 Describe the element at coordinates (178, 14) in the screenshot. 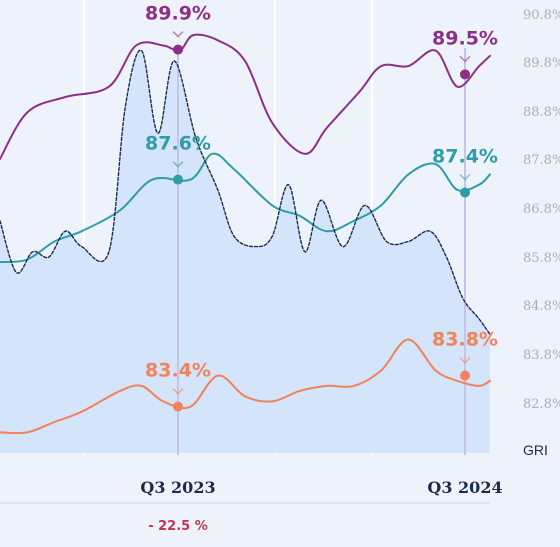

I see `data-label: 89.9%` at that location.